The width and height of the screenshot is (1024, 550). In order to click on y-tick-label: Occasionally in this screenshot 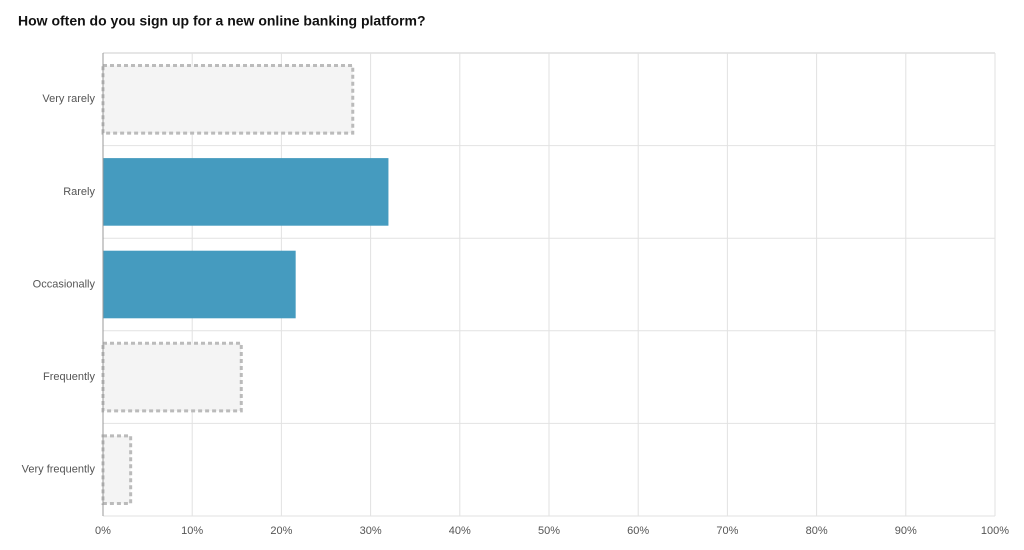, I will do `click(64, 284)`.